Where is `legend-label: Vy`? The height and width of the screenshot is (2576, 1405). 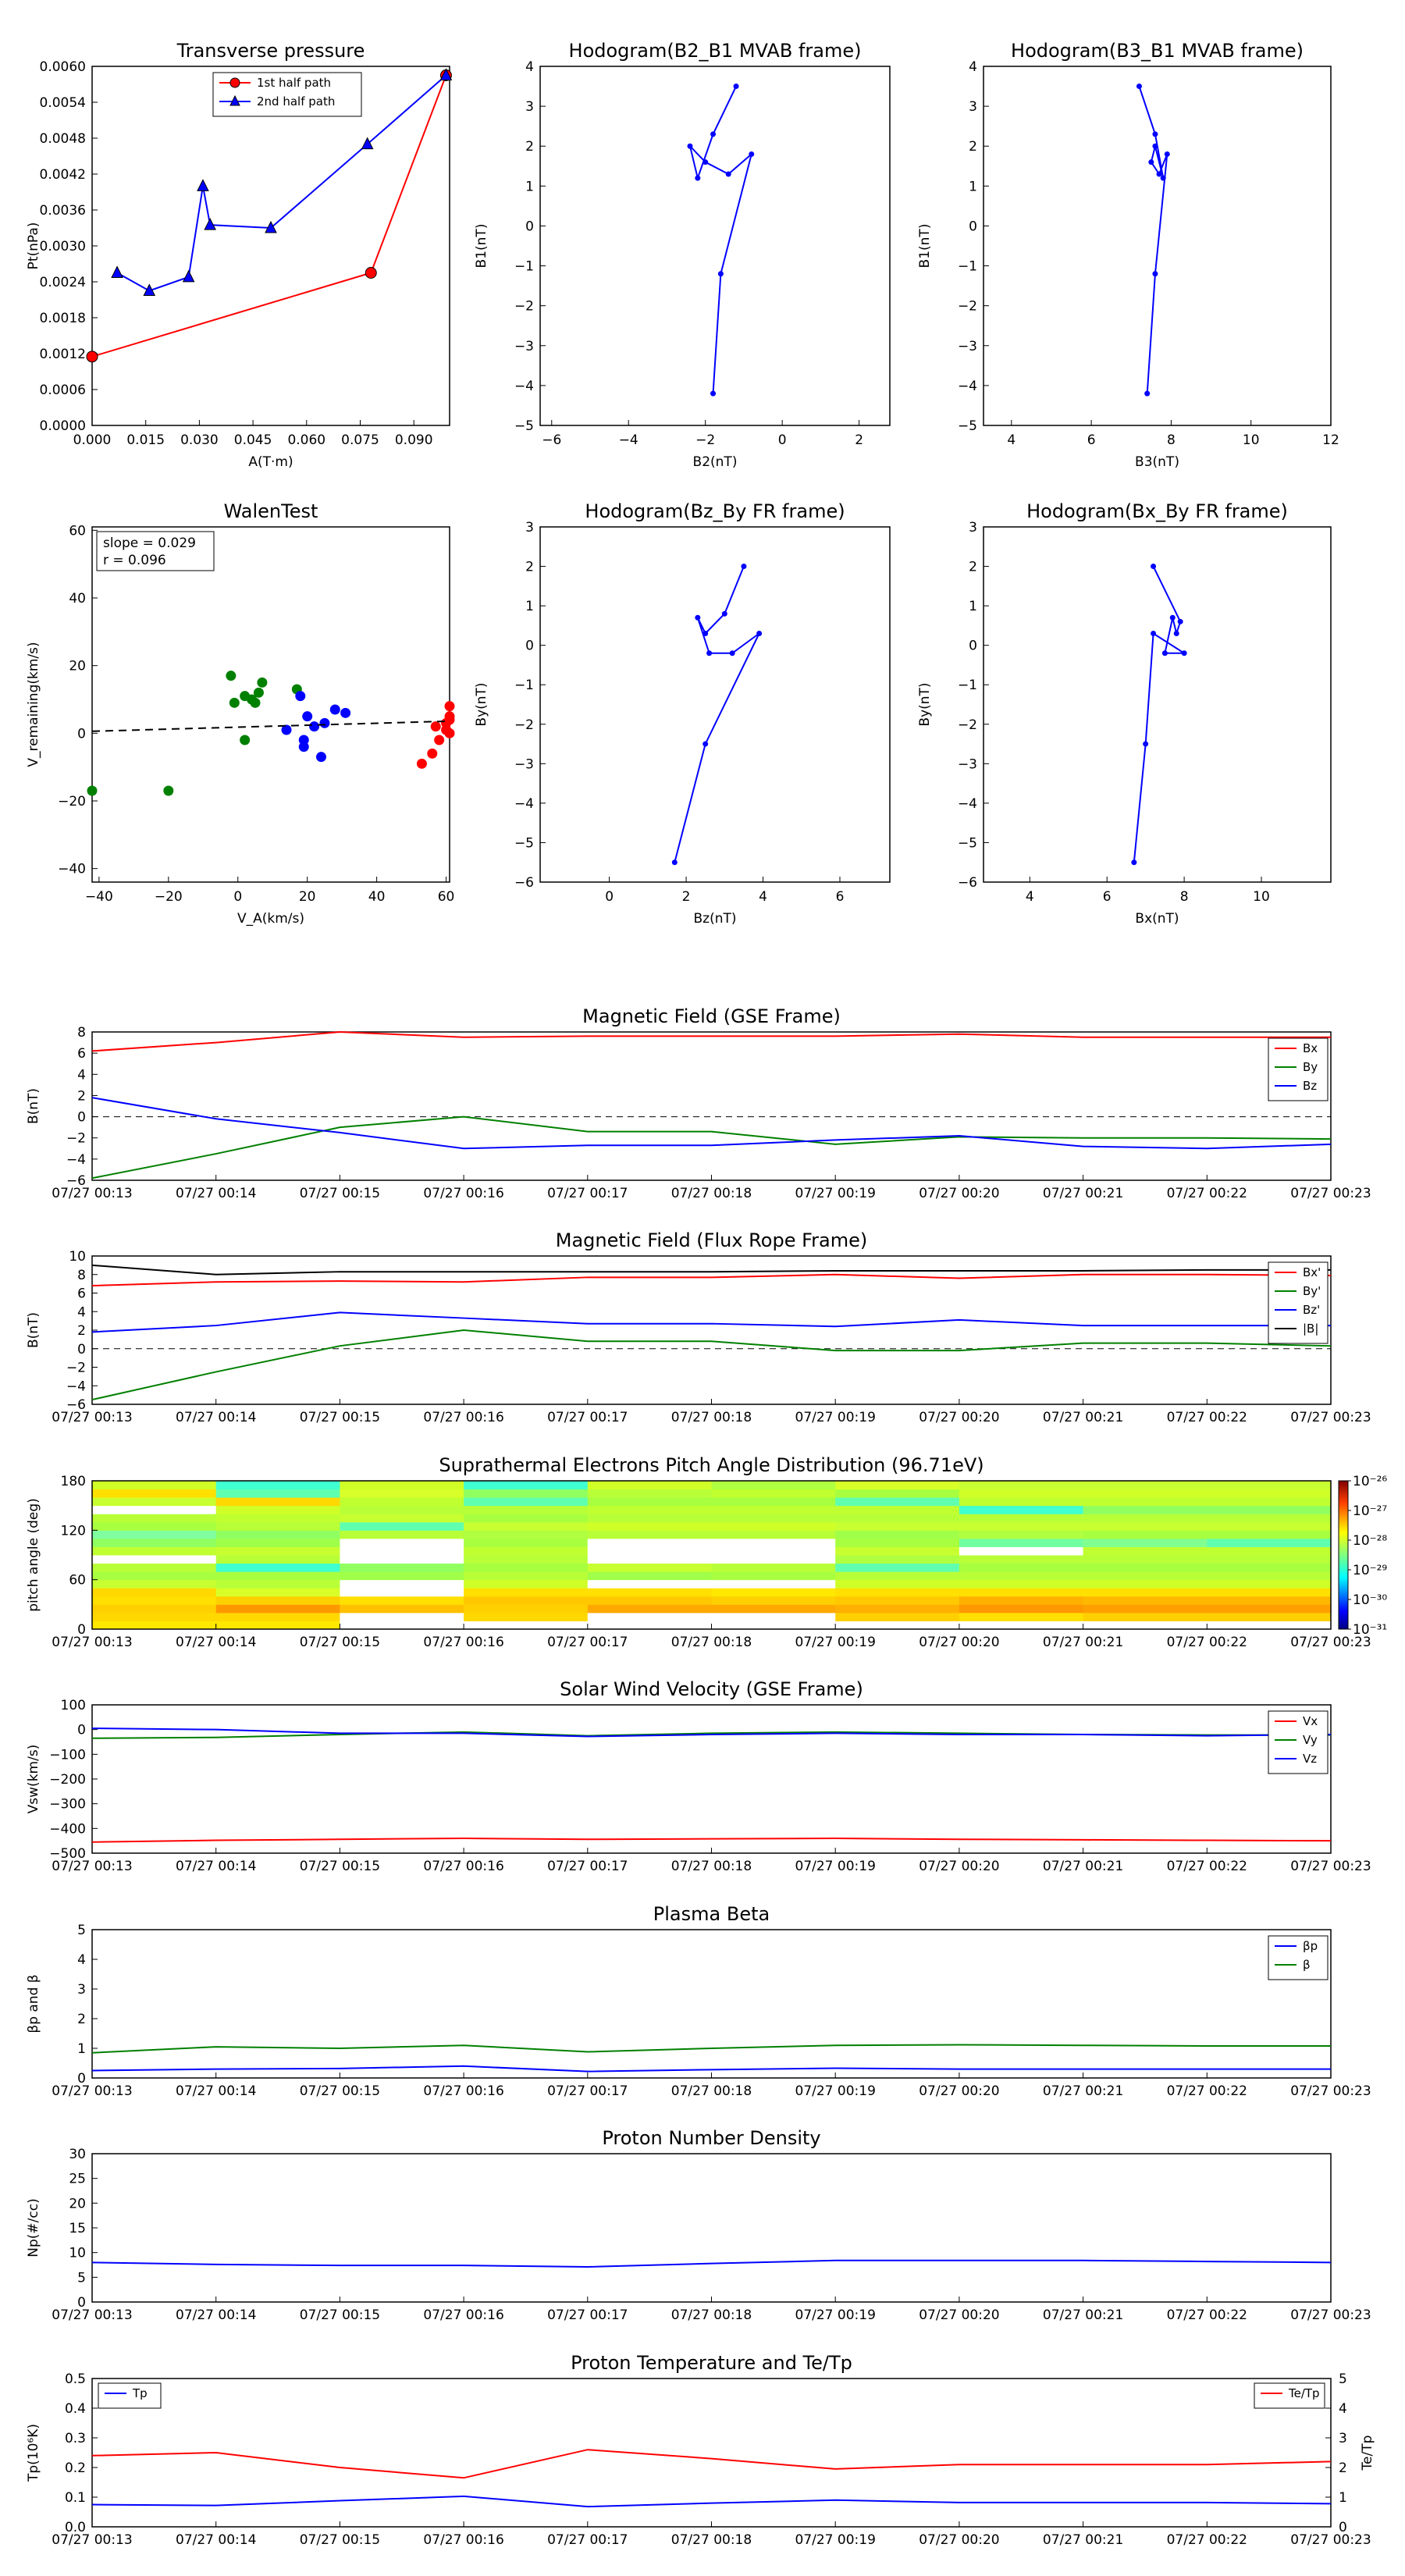 legend-label: Vy is located at coordinates (1310, 1740).